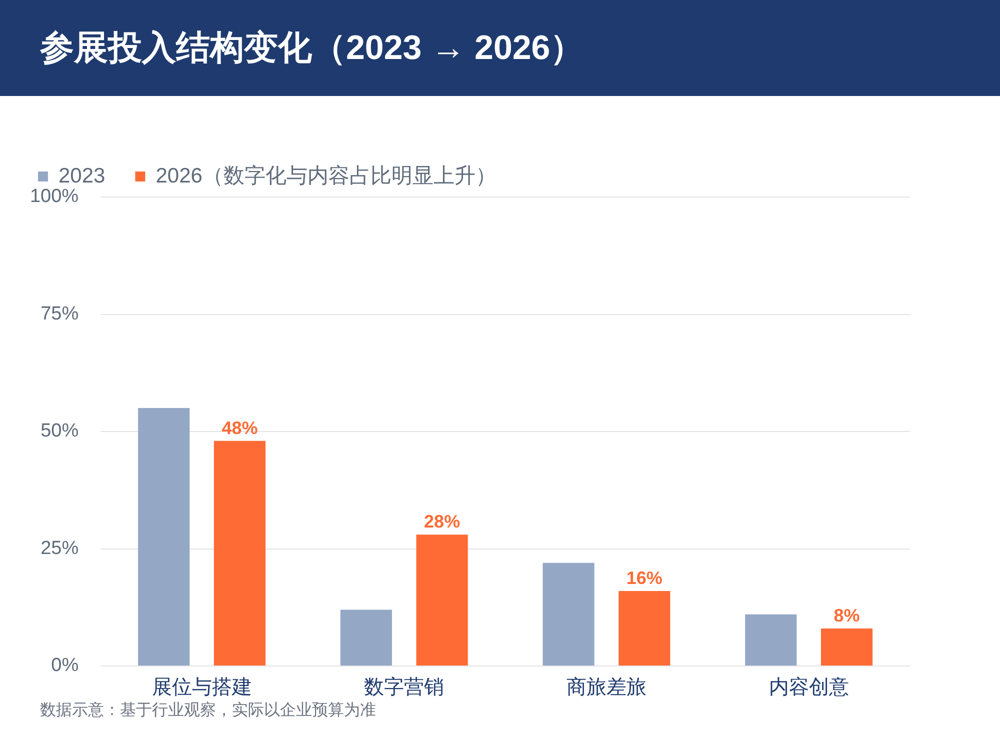  I want to click on y-tick-label: 75%, so click(59, 313).